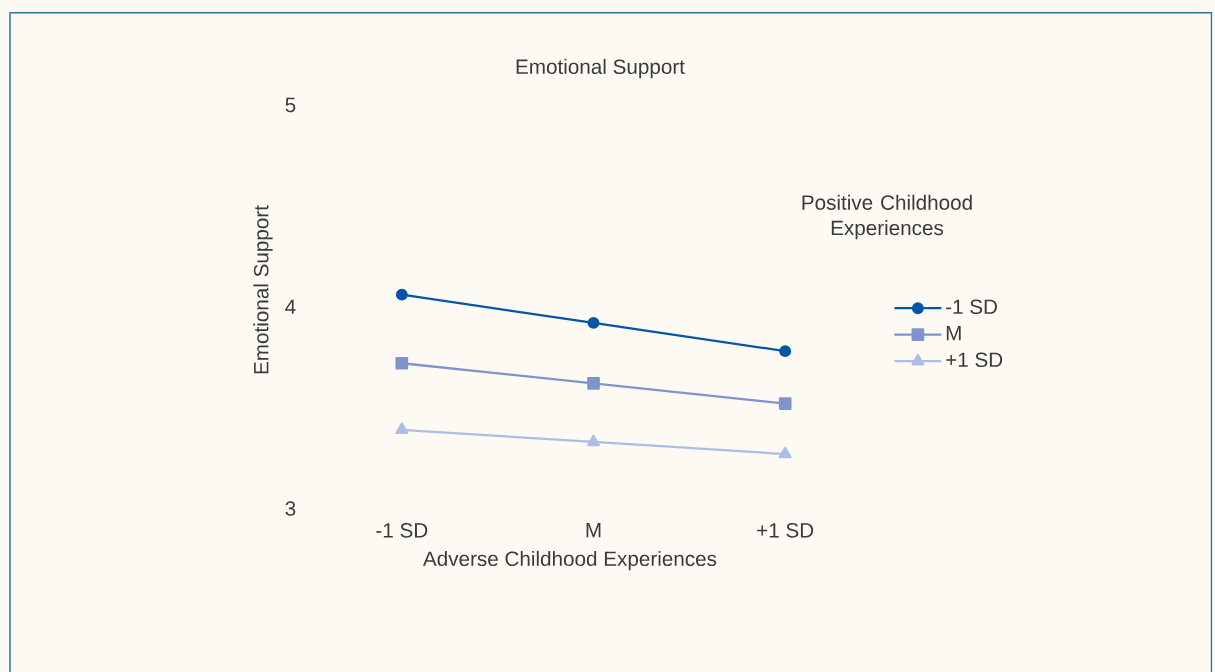 The width and height of the screenshot is (1215, 672). Describe the element at coordinates (593, 530) in the screenshot. I see `x-tick-label: M` at that location.